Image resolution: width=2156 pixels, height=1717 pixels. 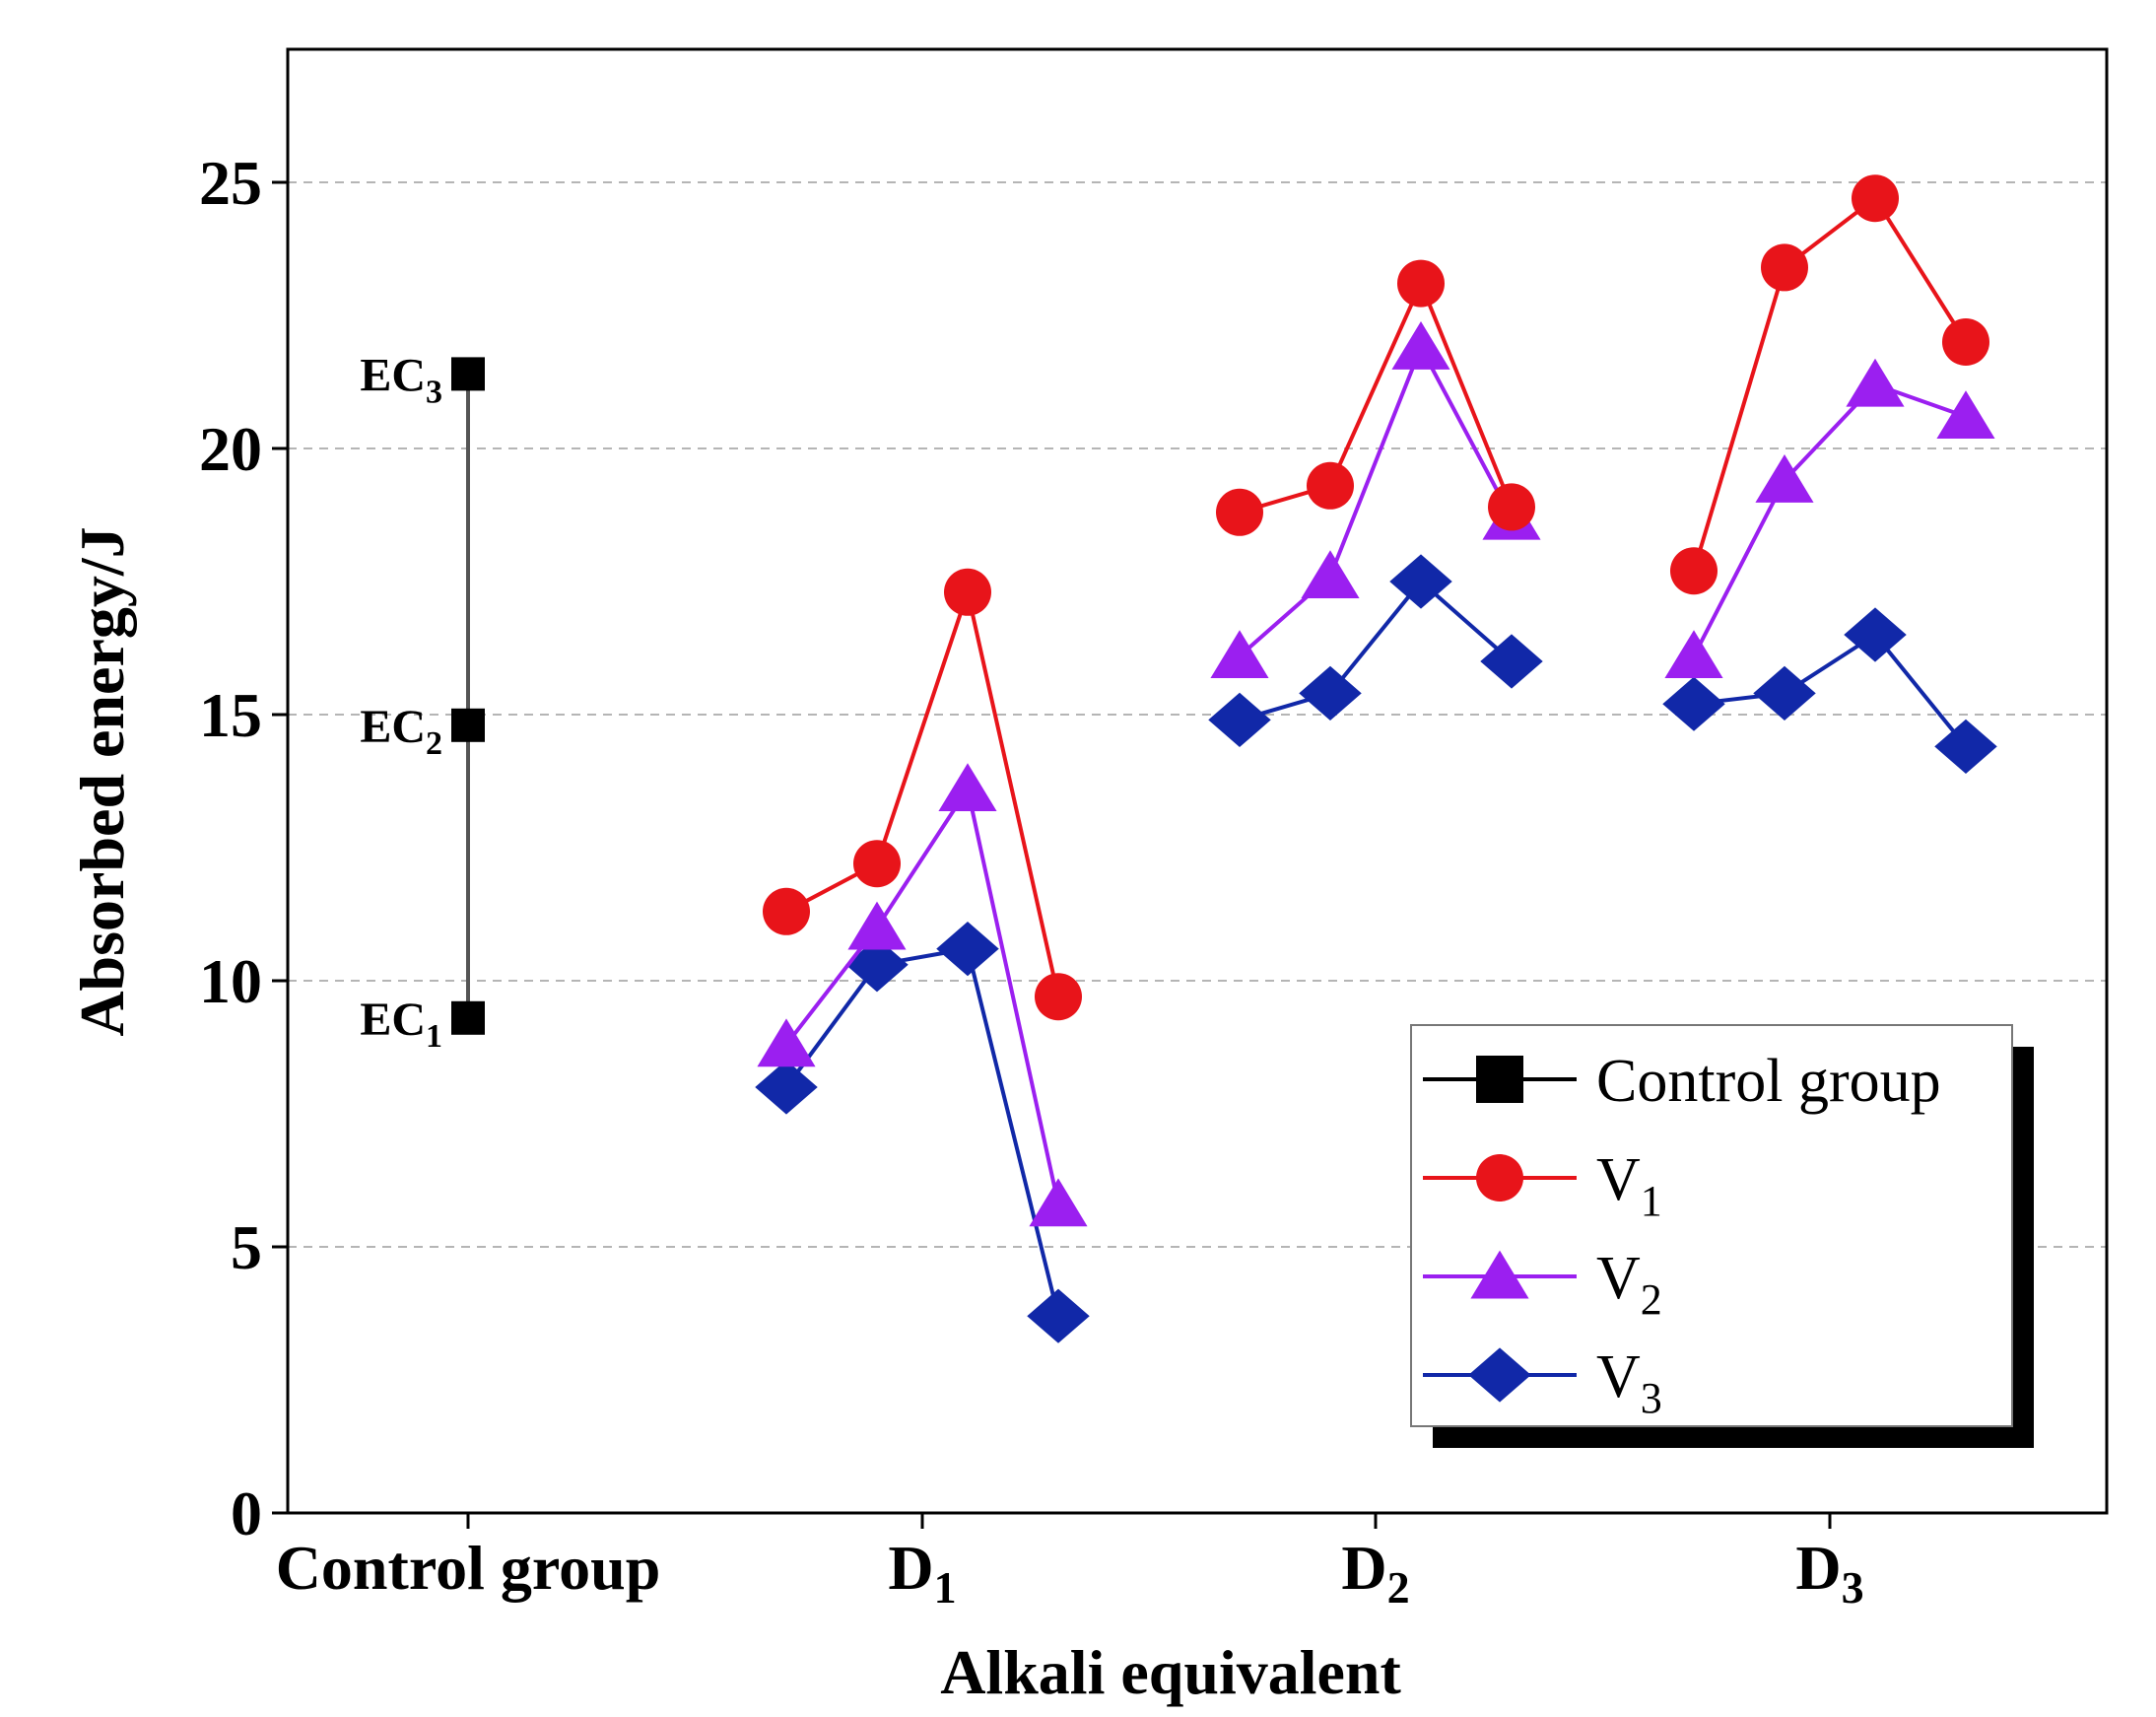 What do you see at coordinates (469, 1568) in the screenshot?
I see `x-tick-label: Control group` at bounding box center [469, 1568].